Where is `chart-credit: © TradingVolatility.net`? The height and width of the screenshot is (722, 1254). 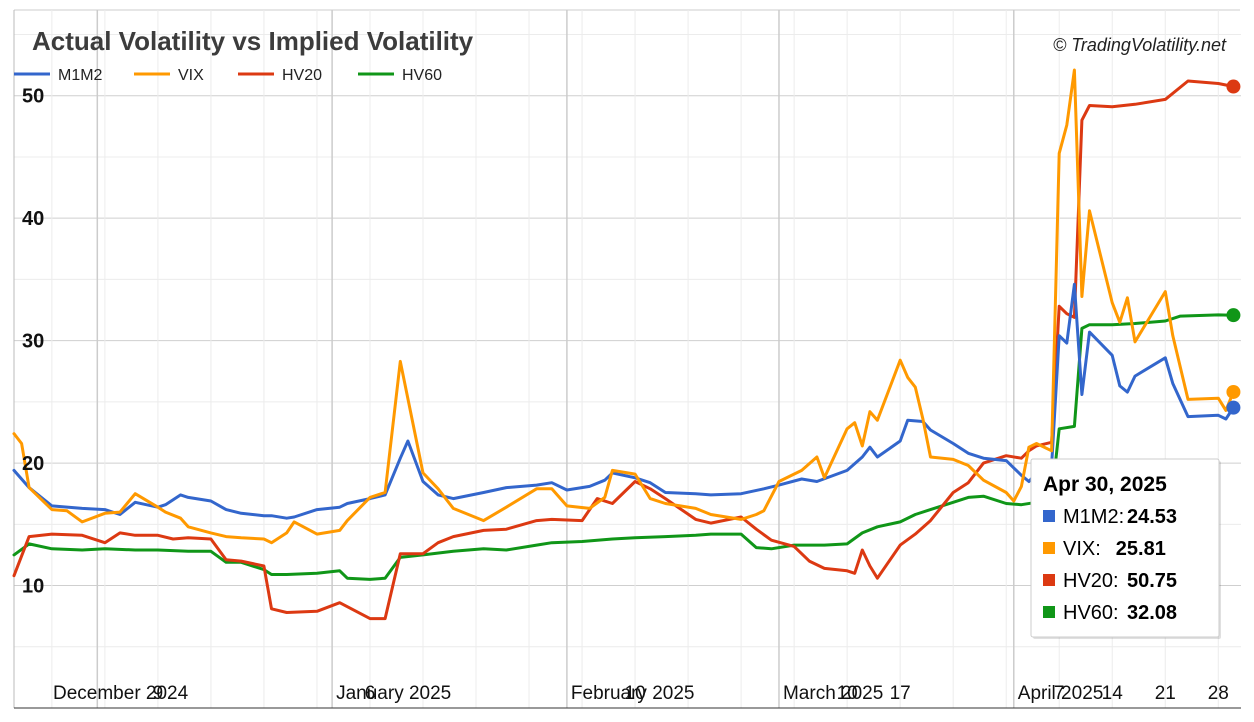 chart-credit: © TradingVolatility.net is located at coordinates (1140, 45).